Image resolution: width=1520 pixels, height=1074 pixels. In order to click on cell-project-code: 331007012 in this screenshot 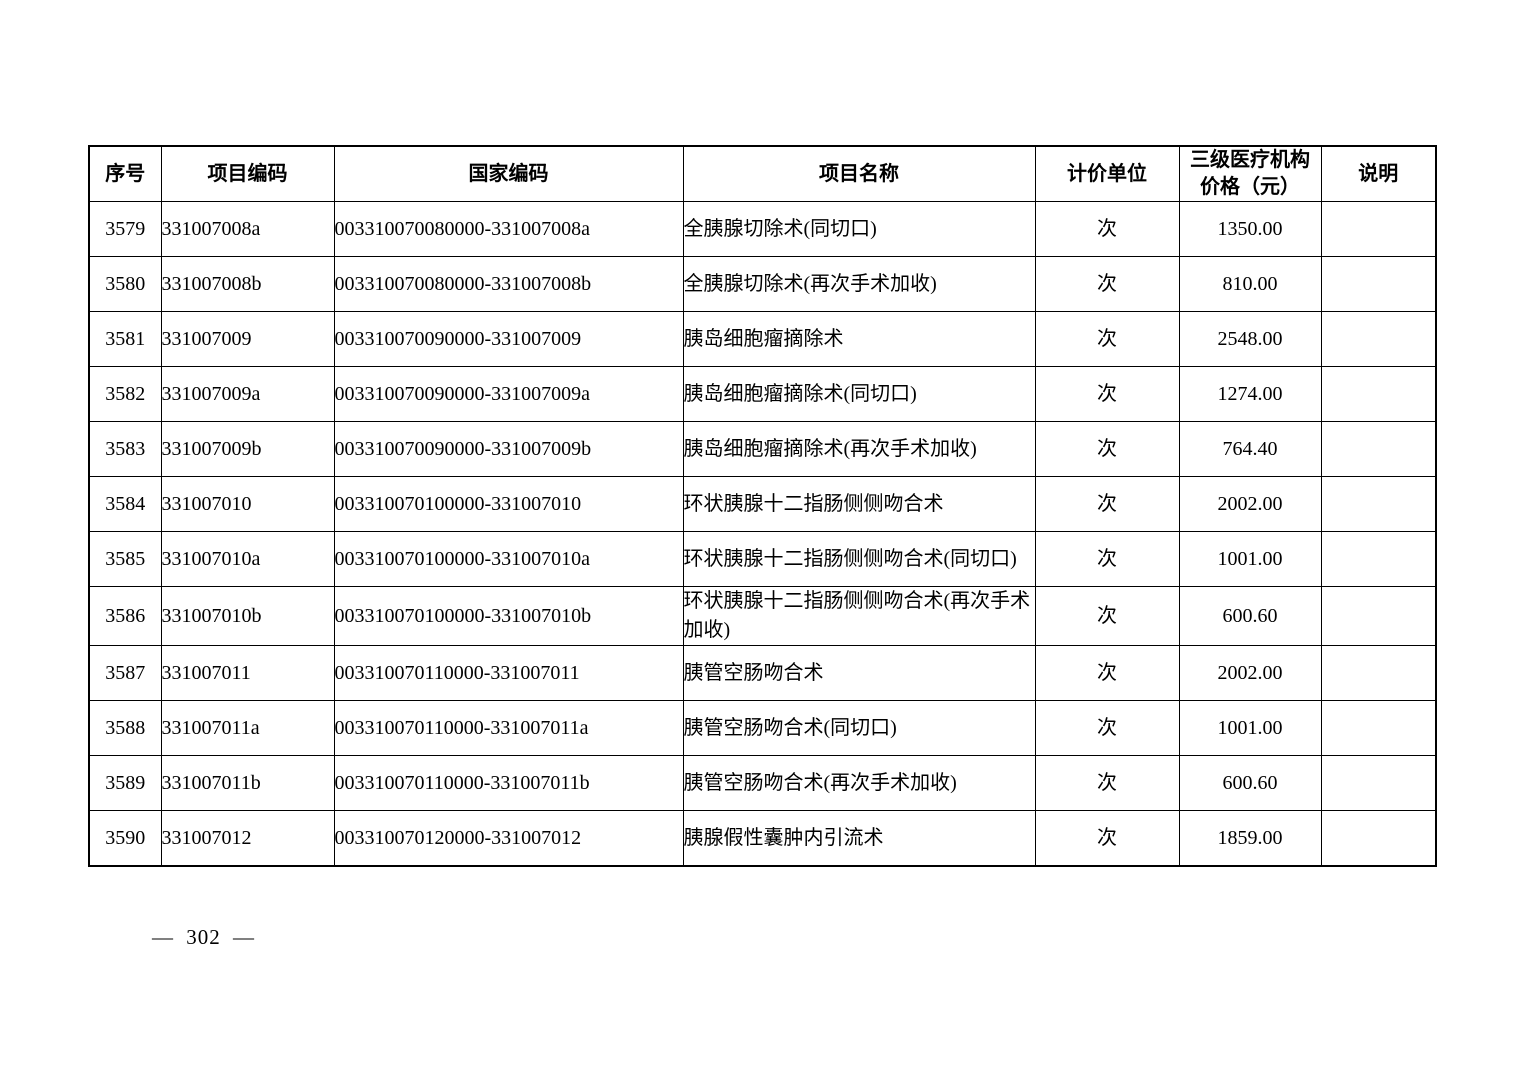, I will do `click(247, 838)`.